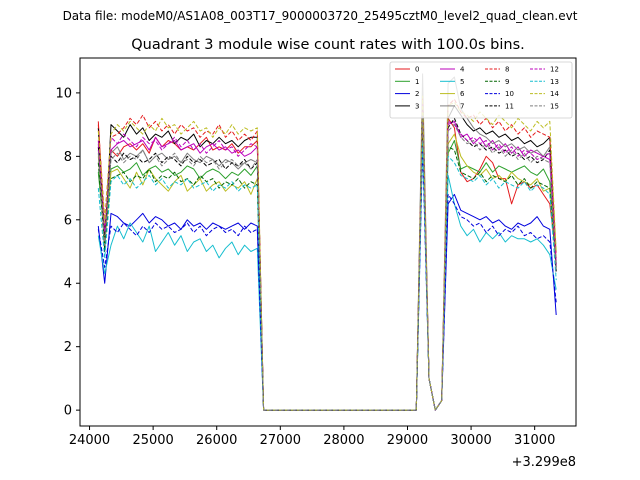  I want to click on x-offset-label: +3.299e8, so click(544, 462).